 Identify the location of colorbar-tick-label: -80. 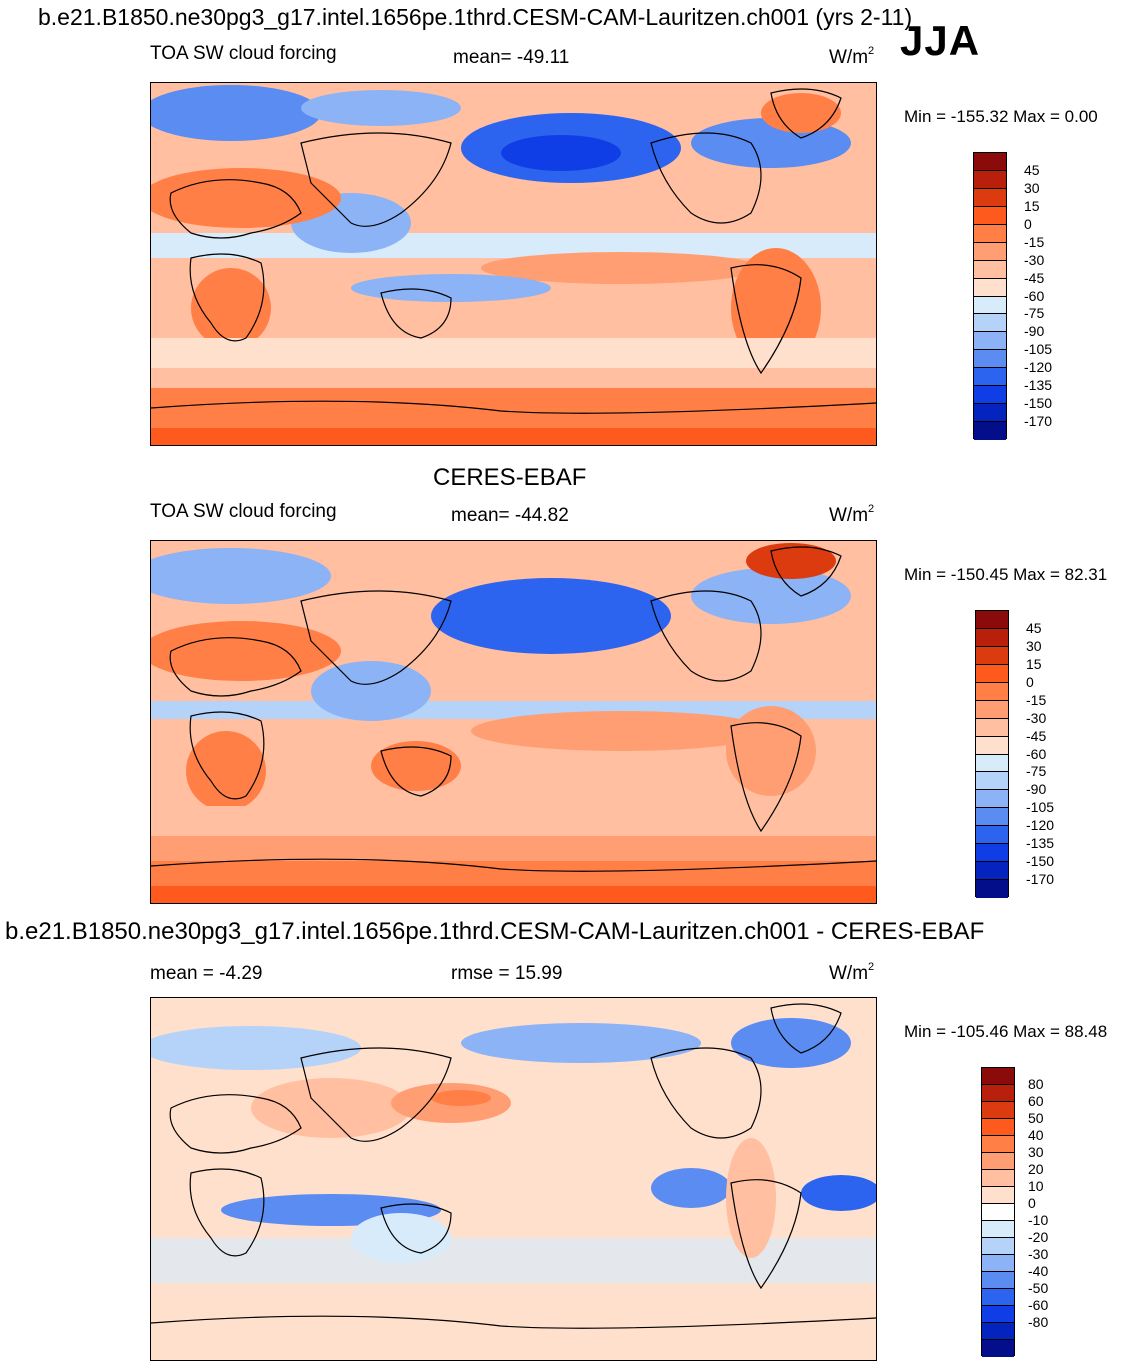
(1038, 1322).